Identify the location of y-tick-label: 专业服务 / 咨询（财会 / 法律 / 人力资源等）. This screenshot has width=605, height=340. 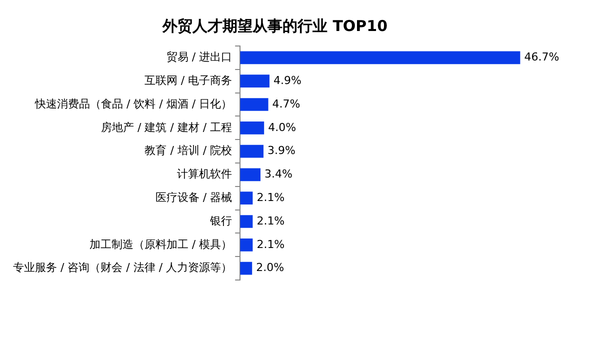
(122, 267).